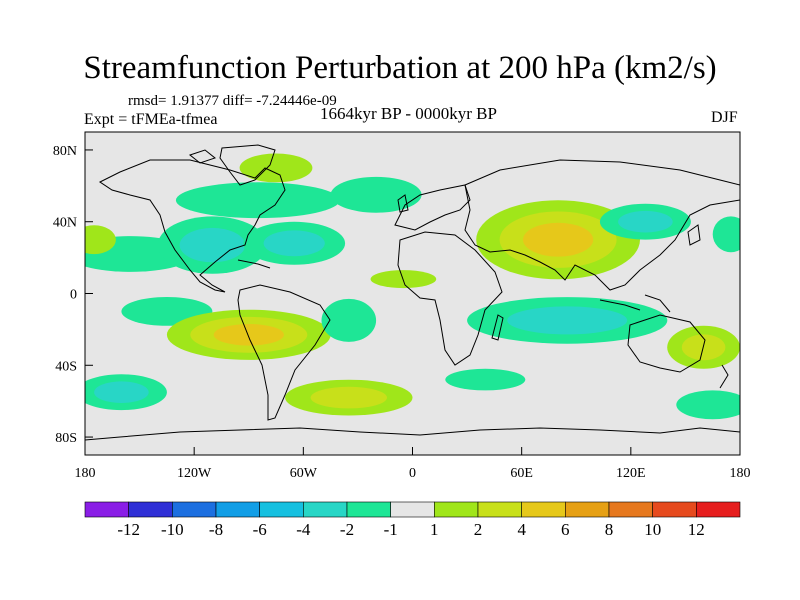 The image size is (800, 600). I want to click on colorbar-label-12: 10, so click(652, 529).